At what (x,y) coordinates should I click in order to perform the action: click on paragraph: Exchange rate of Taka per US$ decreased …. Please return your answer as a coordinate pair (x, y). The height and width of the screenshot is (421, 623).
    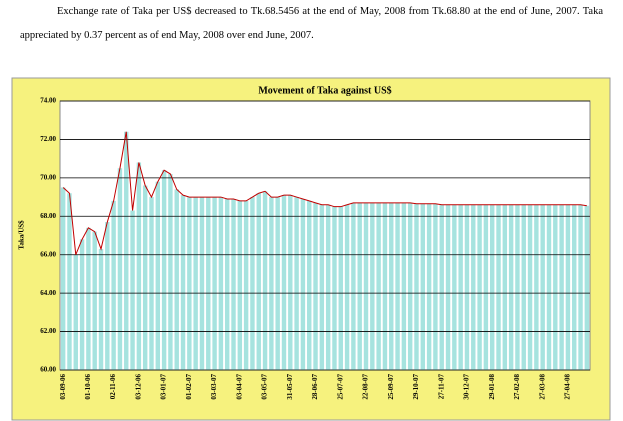
    Looking at the image, I should click on (311, 23).